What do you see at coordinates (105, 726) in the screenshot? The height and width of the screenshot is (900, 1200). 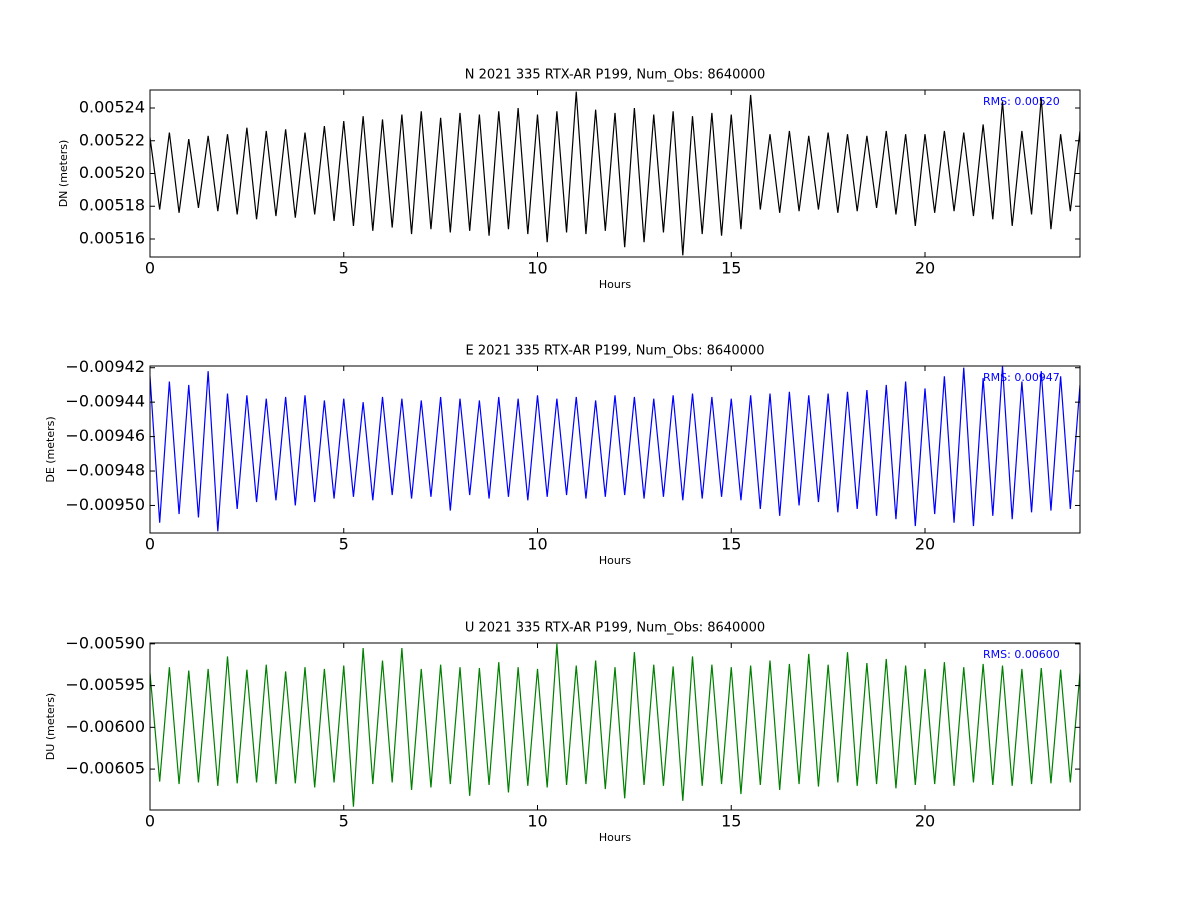 I see `y-tick-label: −0.00600` at bounding box center [105, 726].